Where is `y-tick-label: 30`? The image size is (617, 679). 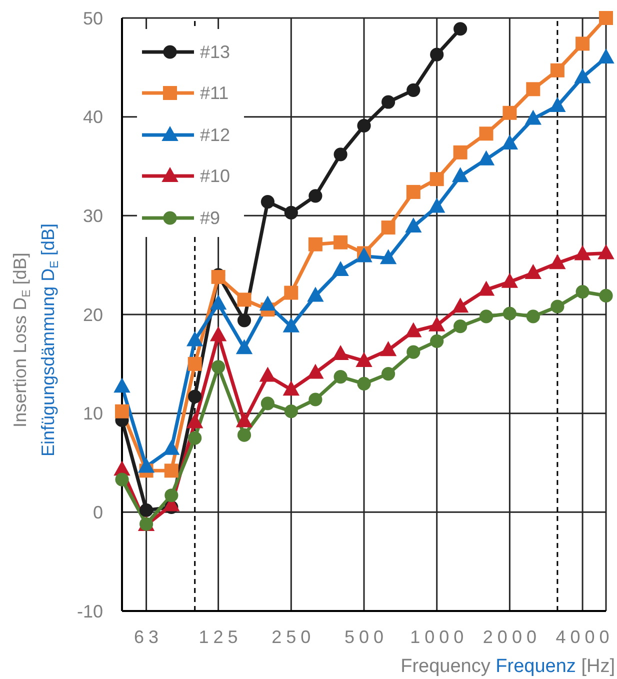 y-tick-label: 30 is located at coordinates (92, 216).